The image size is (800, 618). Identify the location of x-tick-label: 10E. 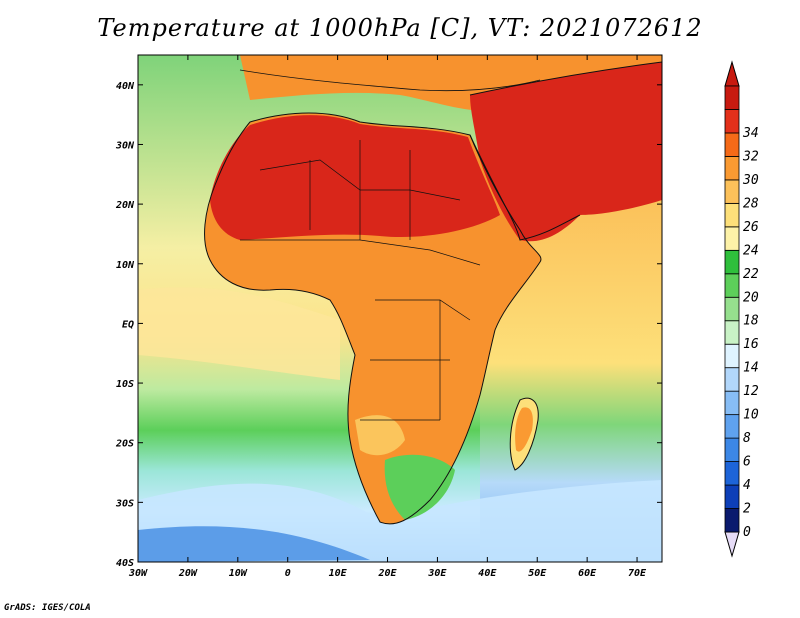
(338, 573).